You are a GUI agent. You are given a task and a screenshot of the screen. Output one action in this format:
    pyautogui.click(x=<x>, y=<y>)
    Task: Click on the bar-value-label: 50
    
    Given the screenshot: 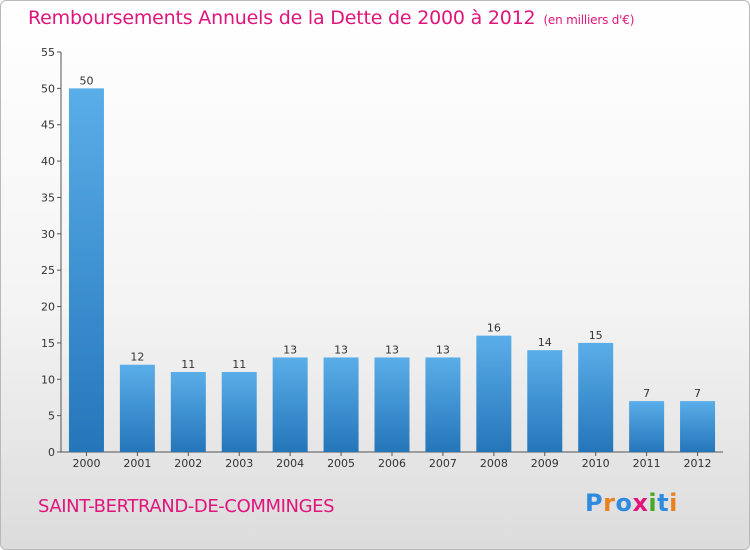 What is the action you would take?
    pyautogui.click(x=86, y=80)
    